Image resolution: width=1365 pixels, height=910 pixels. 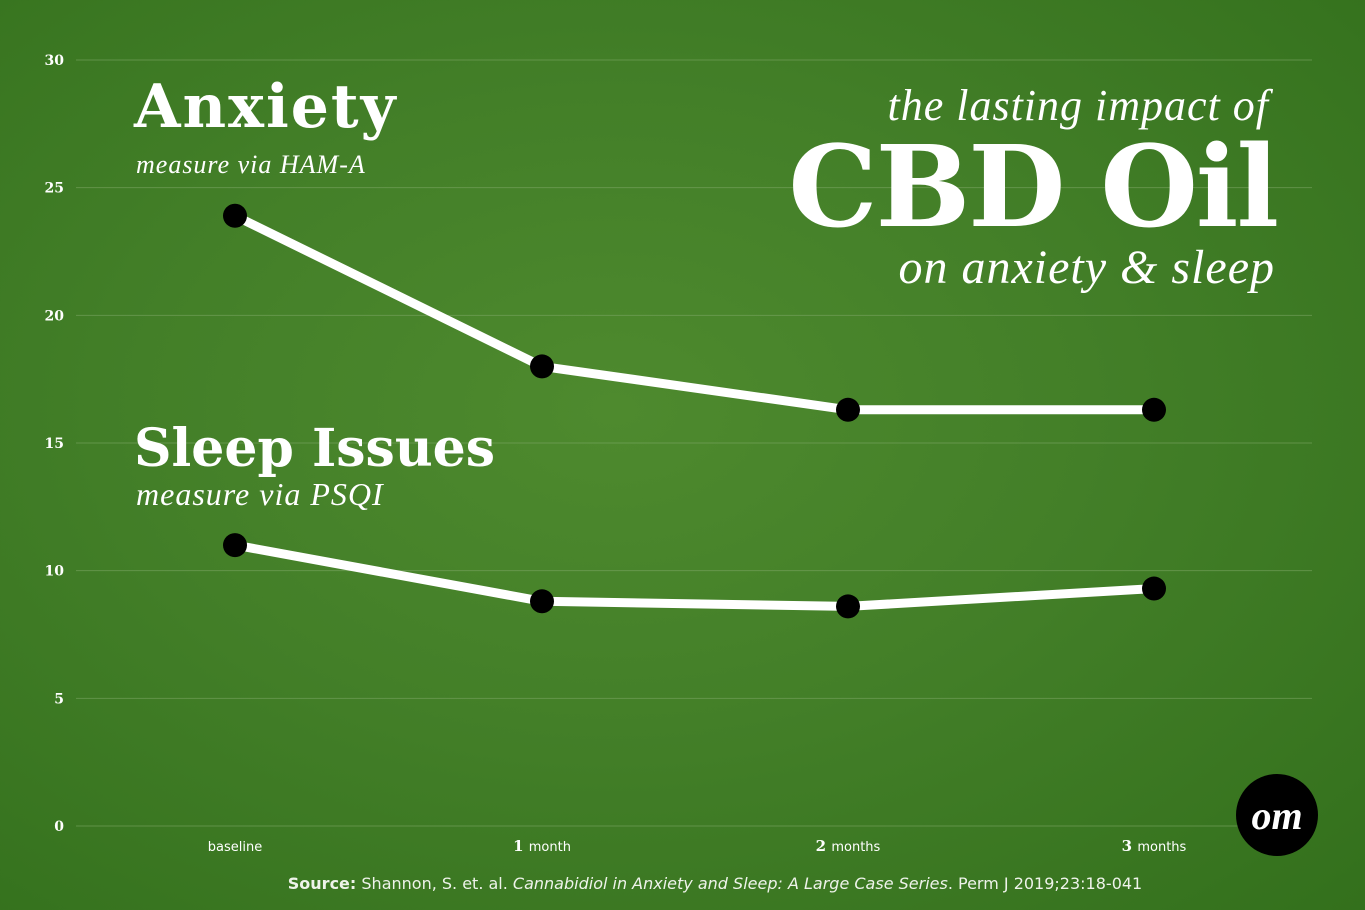 I want to click on om-logo: om, so click(x=1277, y=815).